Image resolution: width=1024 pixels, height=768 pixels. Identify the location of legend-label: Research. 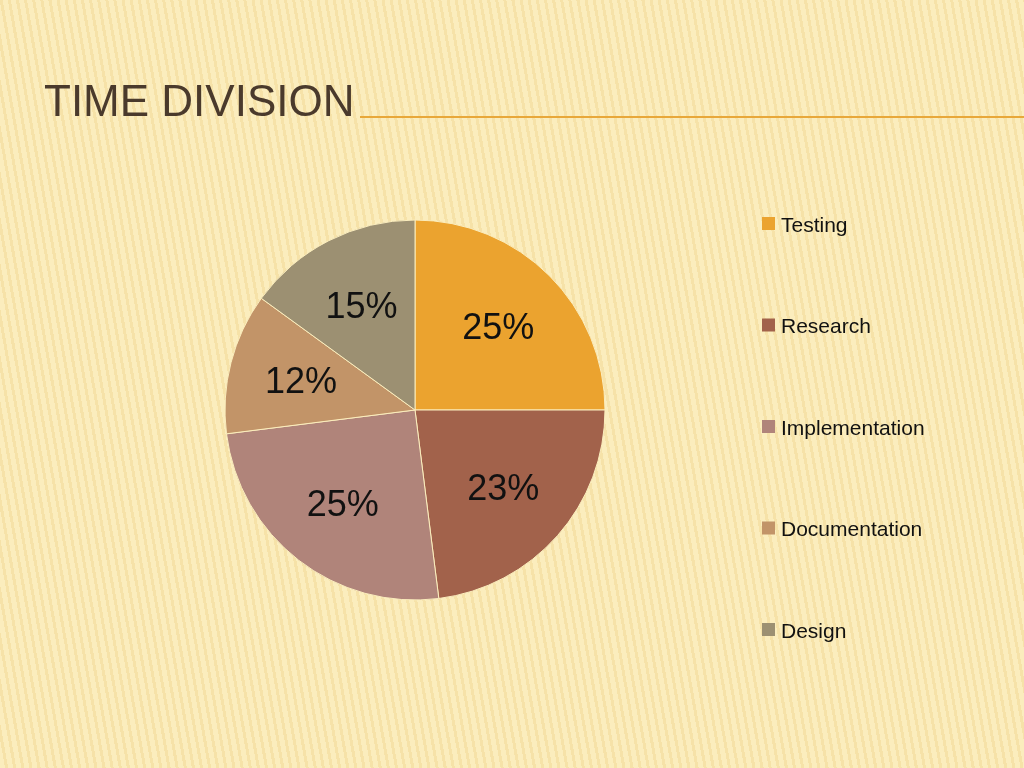
(826, 325).